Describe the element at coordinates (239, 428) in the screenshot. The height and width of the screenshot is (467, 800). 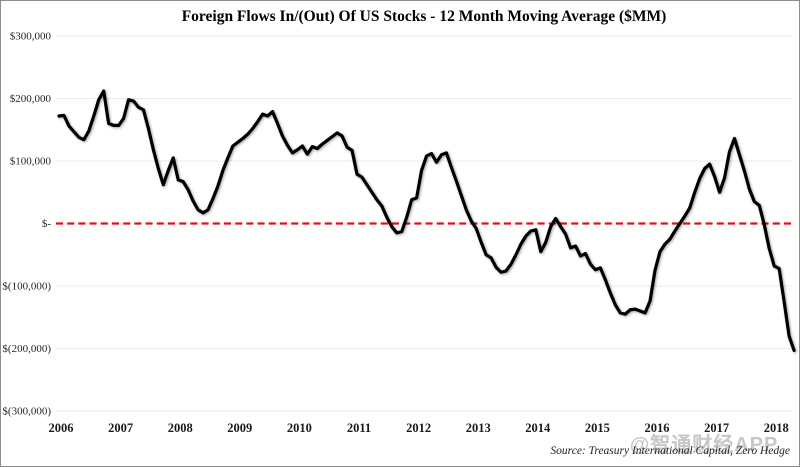
I see `x-tick-label: 2009` at that location.